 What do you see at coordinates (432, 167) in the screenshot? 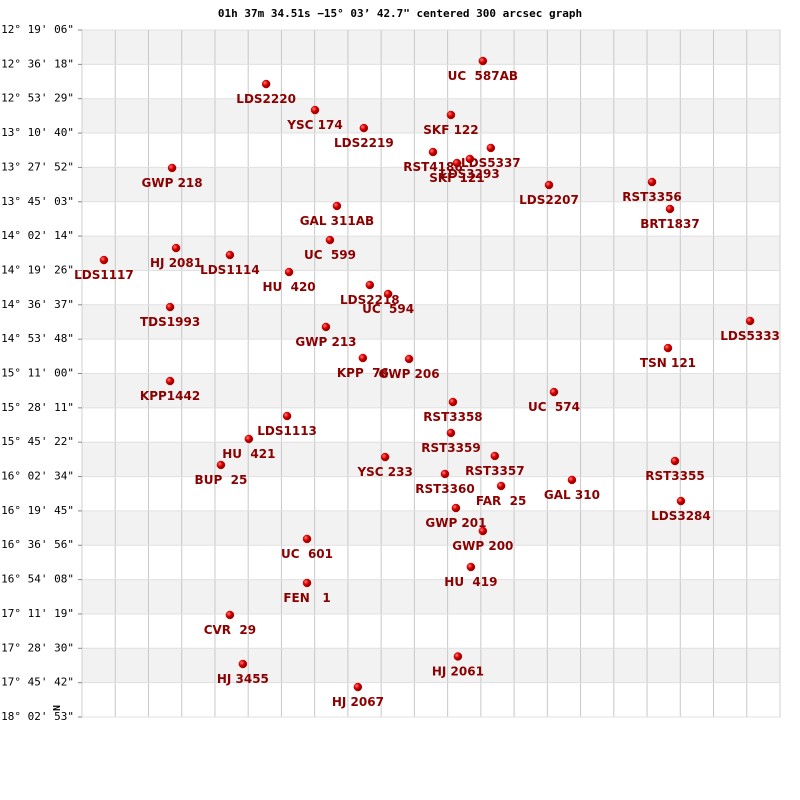
I see `star-label: RST4186` at bounding box center [432, 167].